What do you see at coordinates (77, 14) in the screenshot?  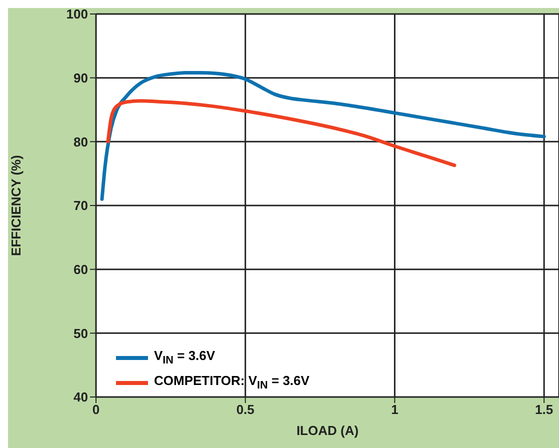 I see `y-tick-label: 100` at bounding box center [77, 14].